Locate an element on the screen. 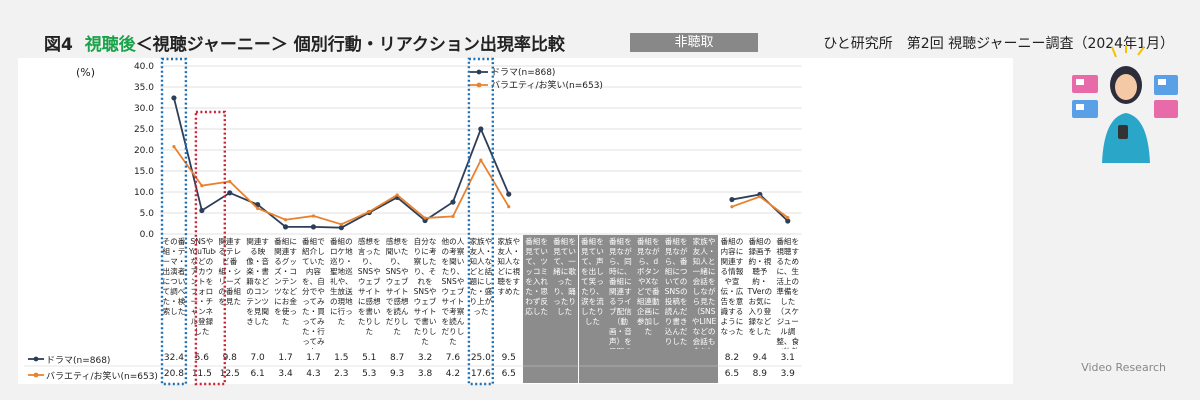 This screenshot has width=1200, height=400. table-cell: 1.7 is located at coordinates (313, 358).